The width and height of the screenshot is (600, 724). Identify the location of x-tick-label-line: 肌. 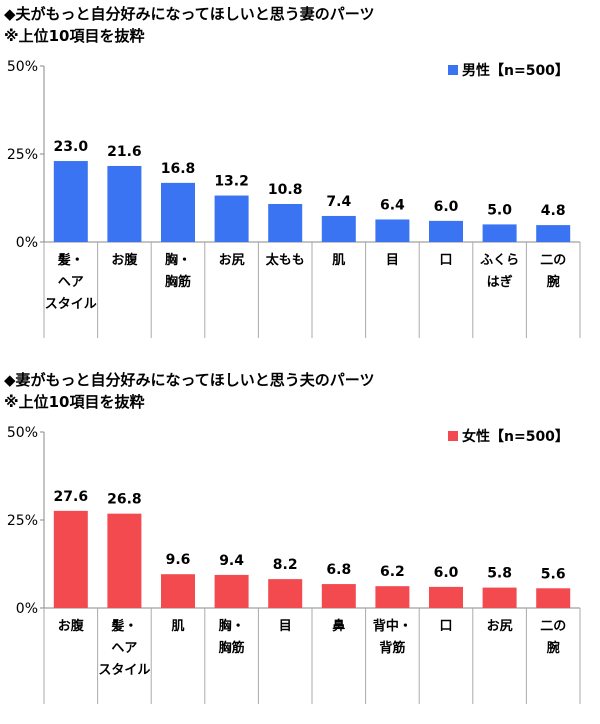
(338, 260).